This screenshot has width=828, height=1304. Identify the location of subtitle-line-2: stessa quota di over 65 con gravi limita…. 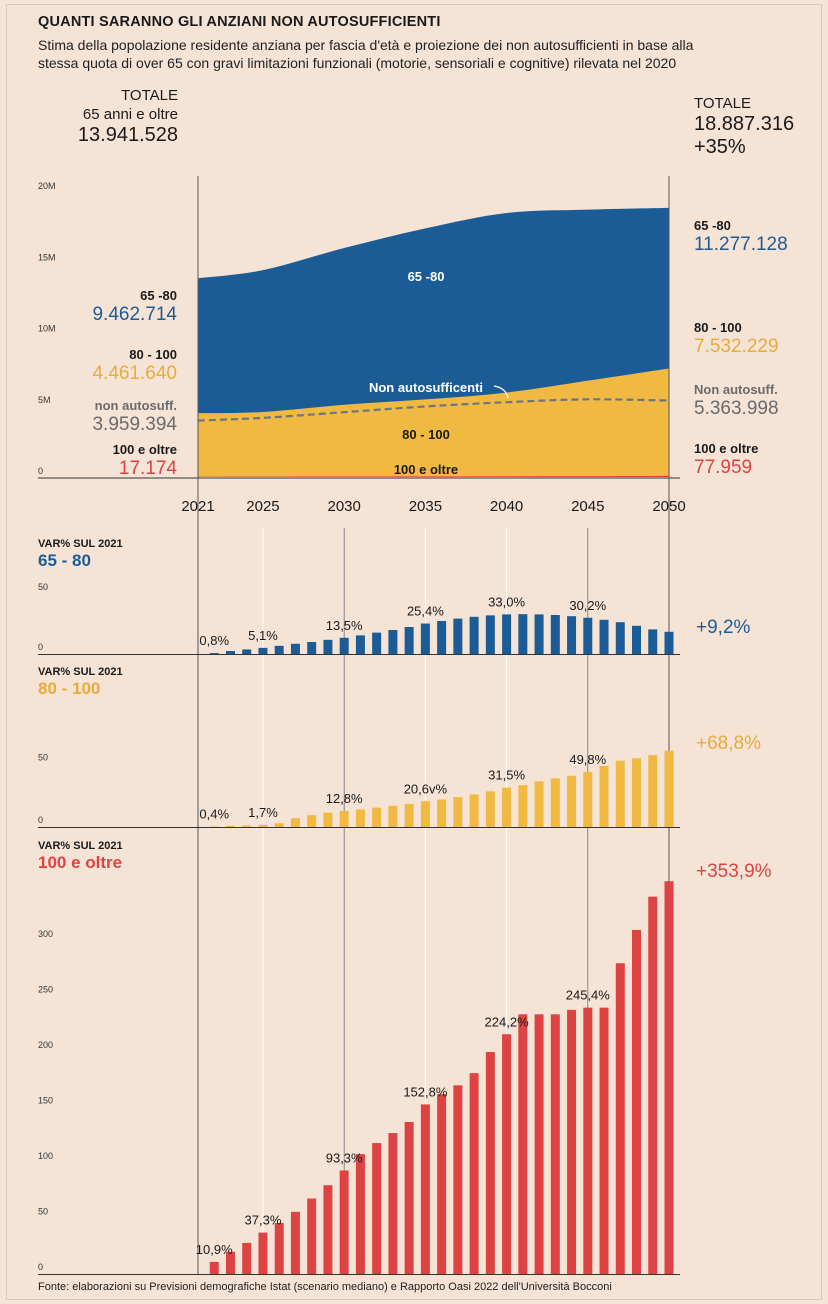
(357, 63).